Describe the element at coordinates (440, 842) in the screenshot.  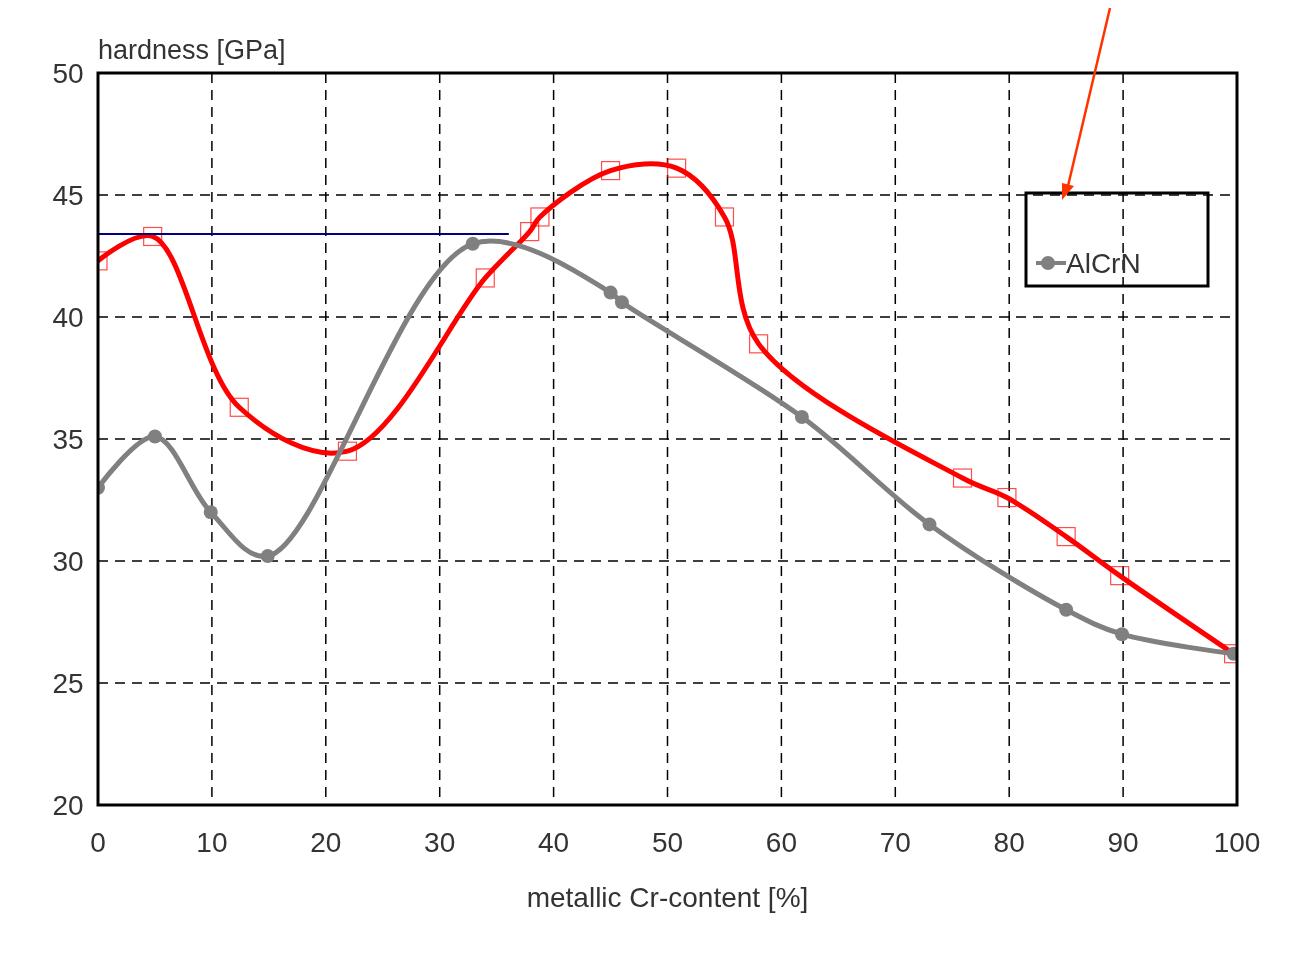
I see `x-tick-label: 30` at that location.